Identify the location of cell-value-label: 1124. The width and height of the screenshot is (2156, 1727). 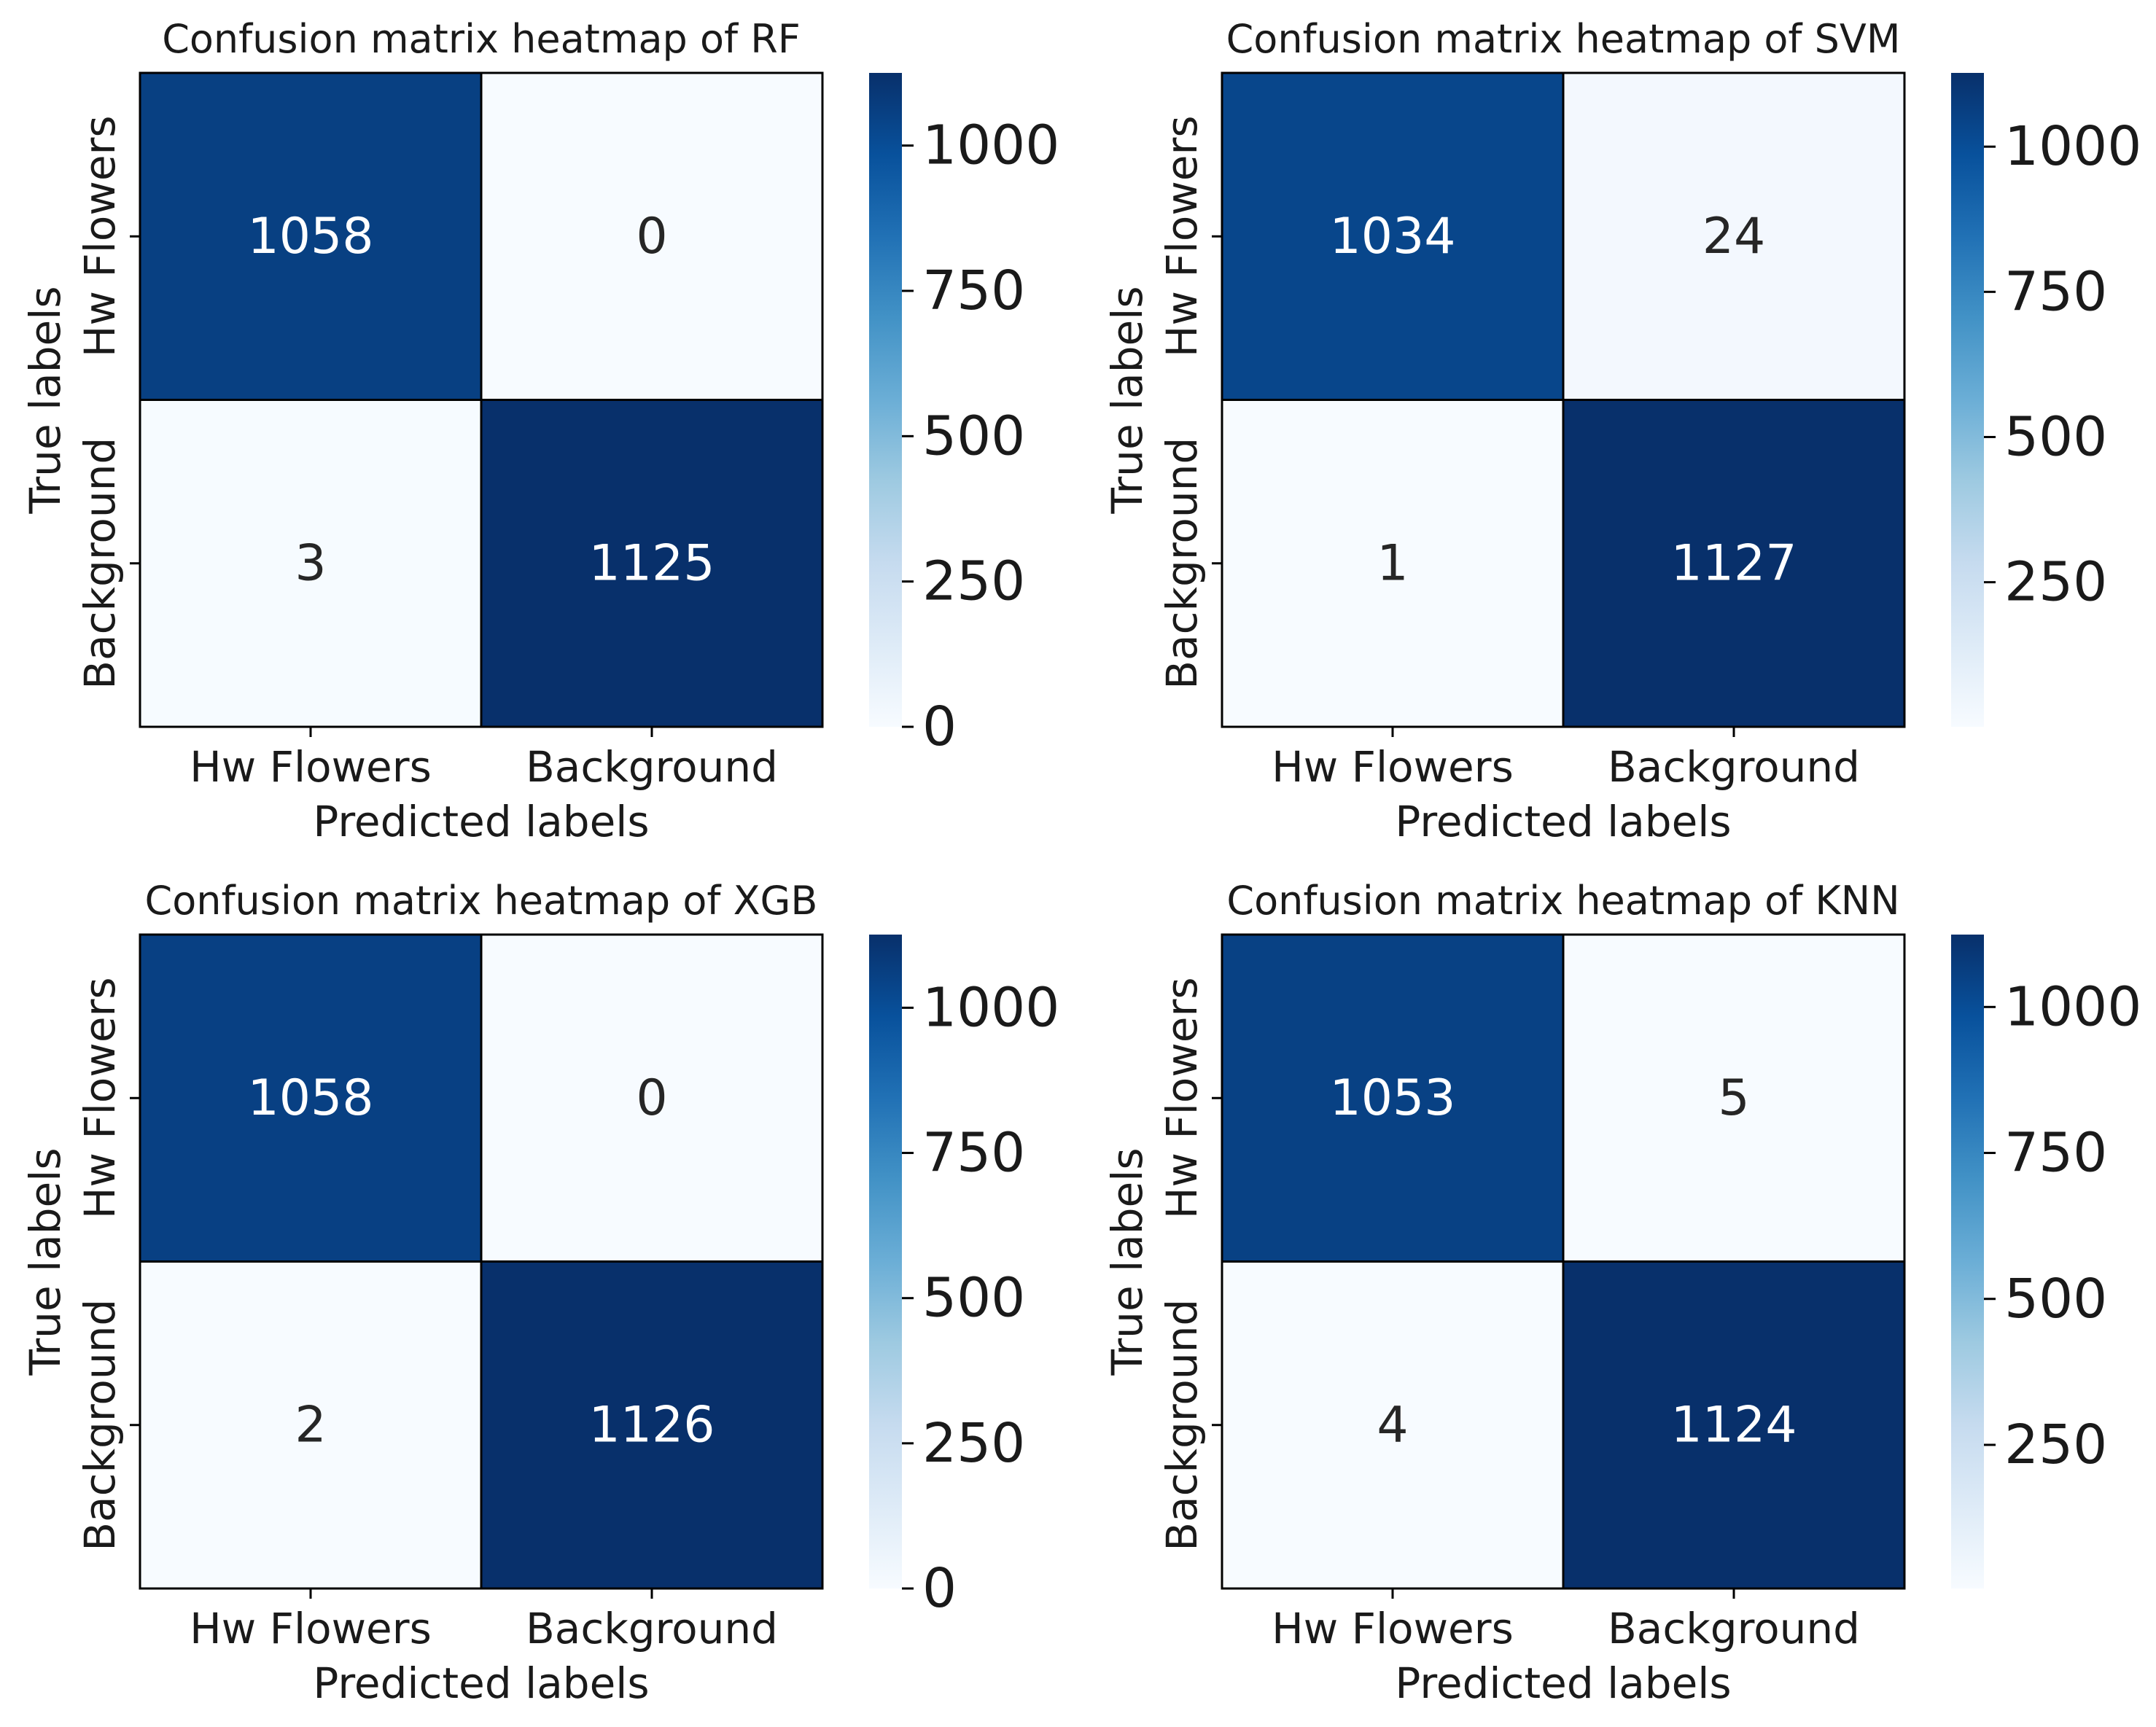
(1733, 1425).